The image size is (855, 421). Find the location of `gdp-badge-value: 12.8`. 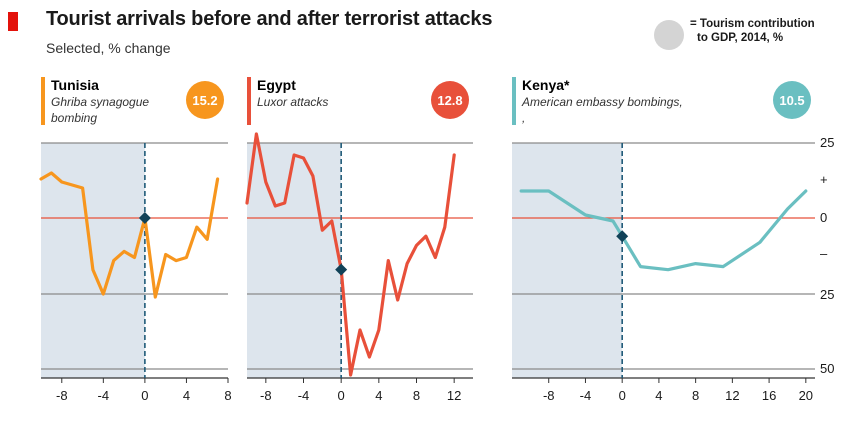

gdp-badge-value: 12.8 is located at coordinates (449, 100).